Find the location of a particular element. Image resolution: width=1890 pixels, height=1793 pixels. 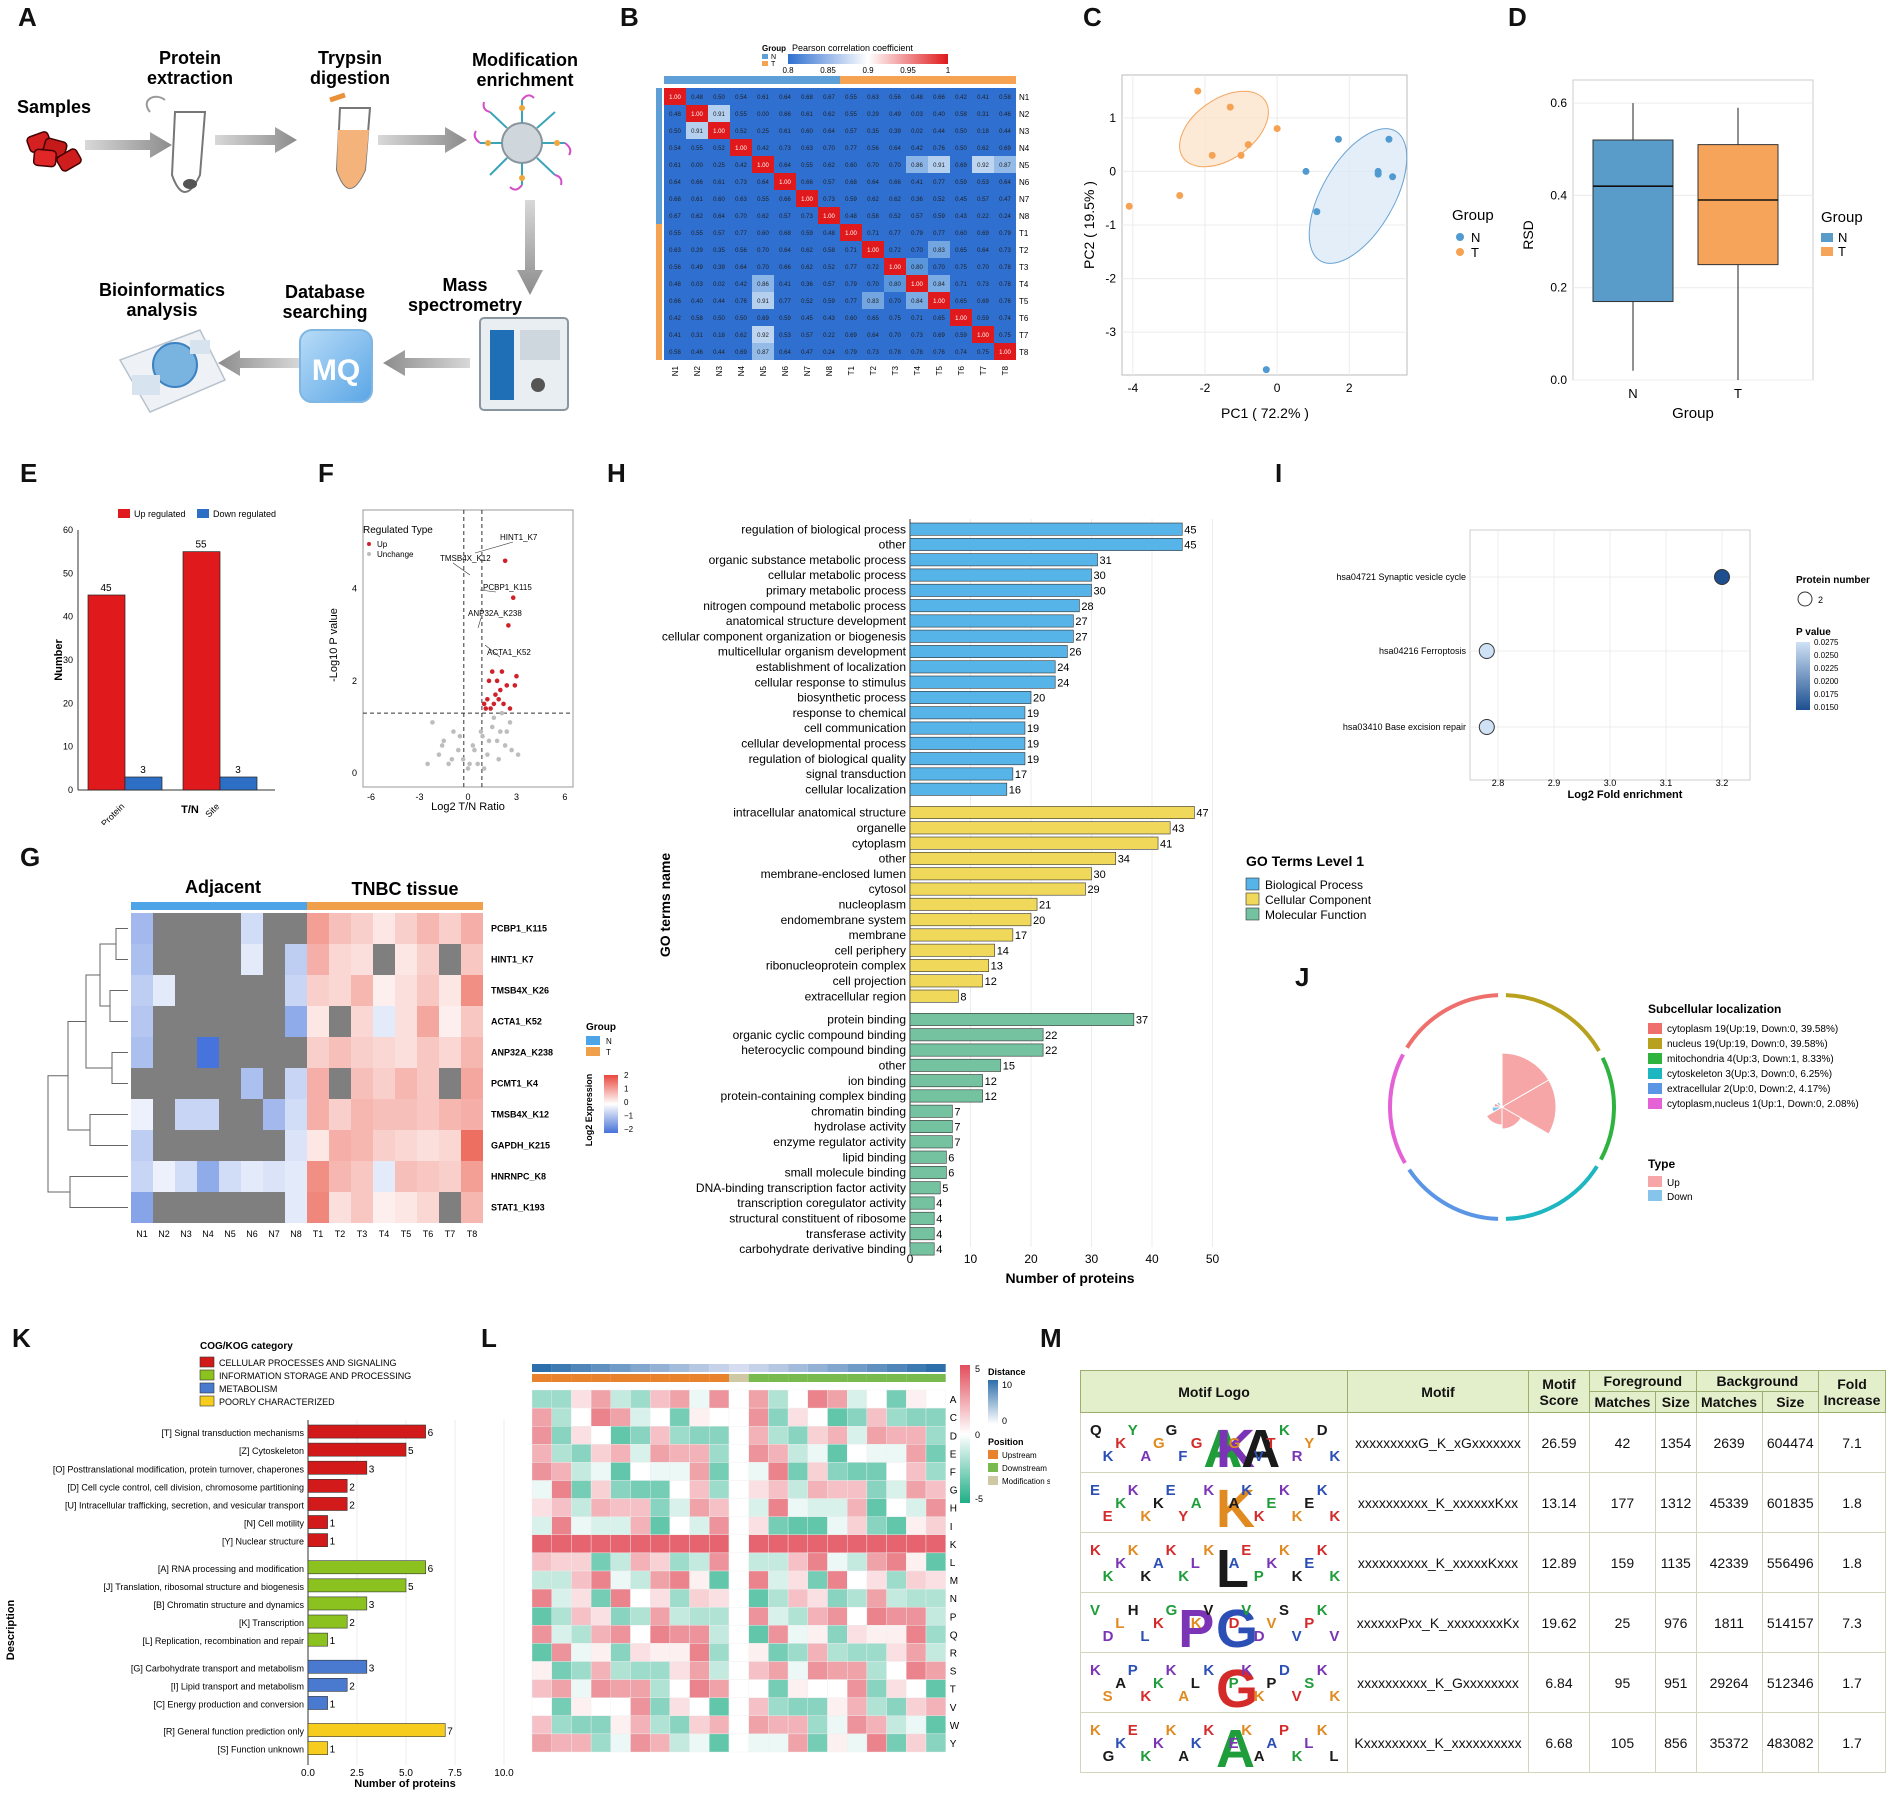

corr-value-label: 0.91 is located at coordinates (939, 166).